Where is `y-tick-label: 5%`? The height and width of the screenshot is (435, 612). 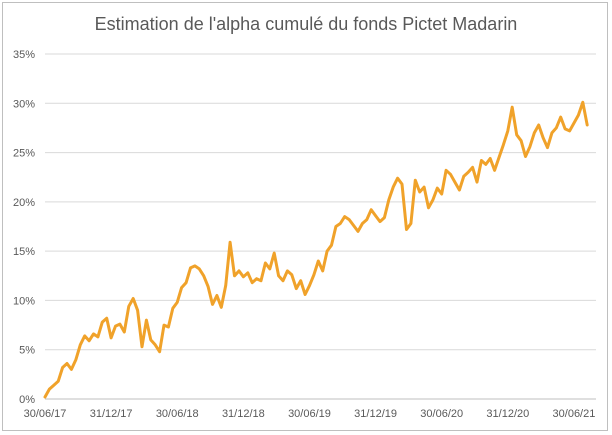 y-tick-label: 5% is located at coordinates (27, 351).